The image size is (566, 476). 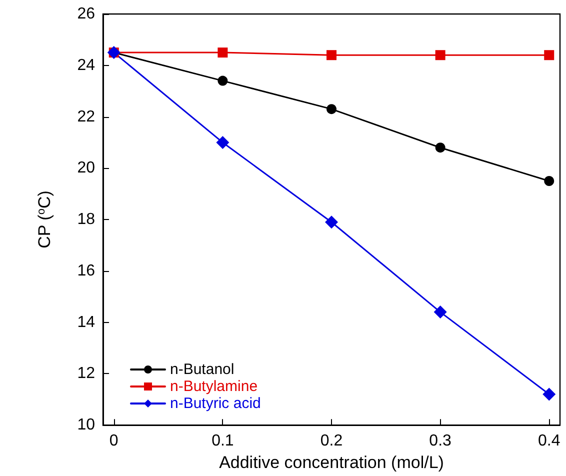 What do you see at coordinates (214, 386) in the screenshot?
I see `legend-label: n-Butylamine` at bounding box center [214, 386].